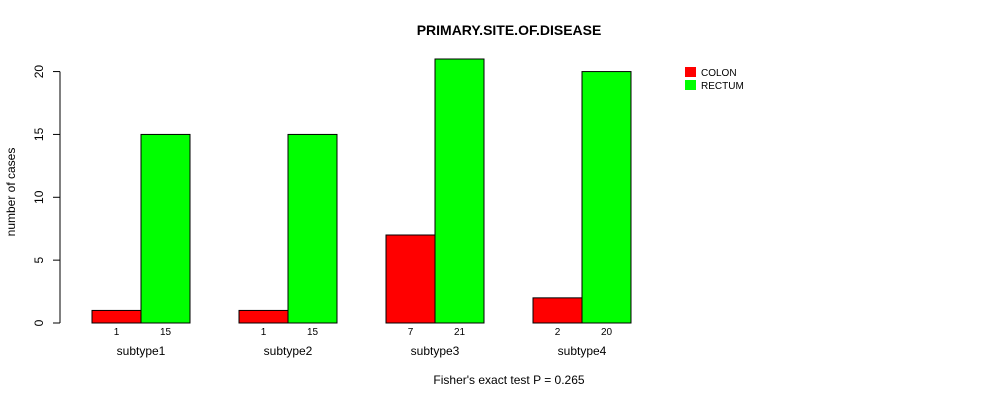 This screenshot has height=400, width=990. What do you see at coordinates (582, 351) in the screenshot?
I see `x-category-label: subtype4` at bounding box center [582, 351].